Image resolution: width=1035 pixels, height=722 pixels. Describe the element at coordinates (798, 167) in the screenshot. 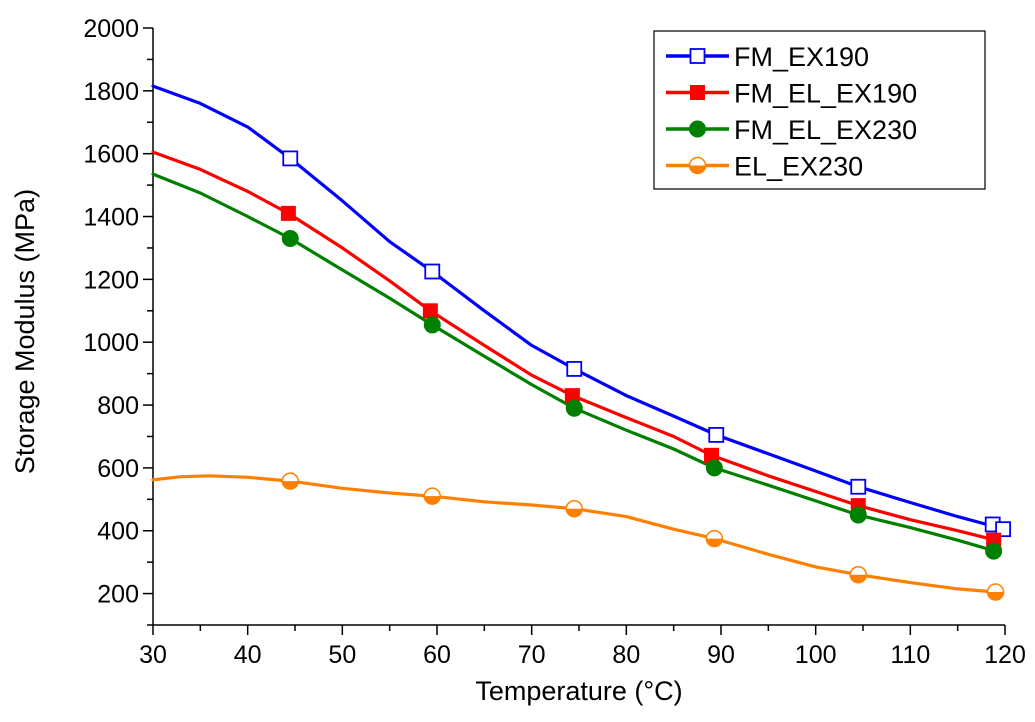

I see `legend-label: EL_EX230` at that location.